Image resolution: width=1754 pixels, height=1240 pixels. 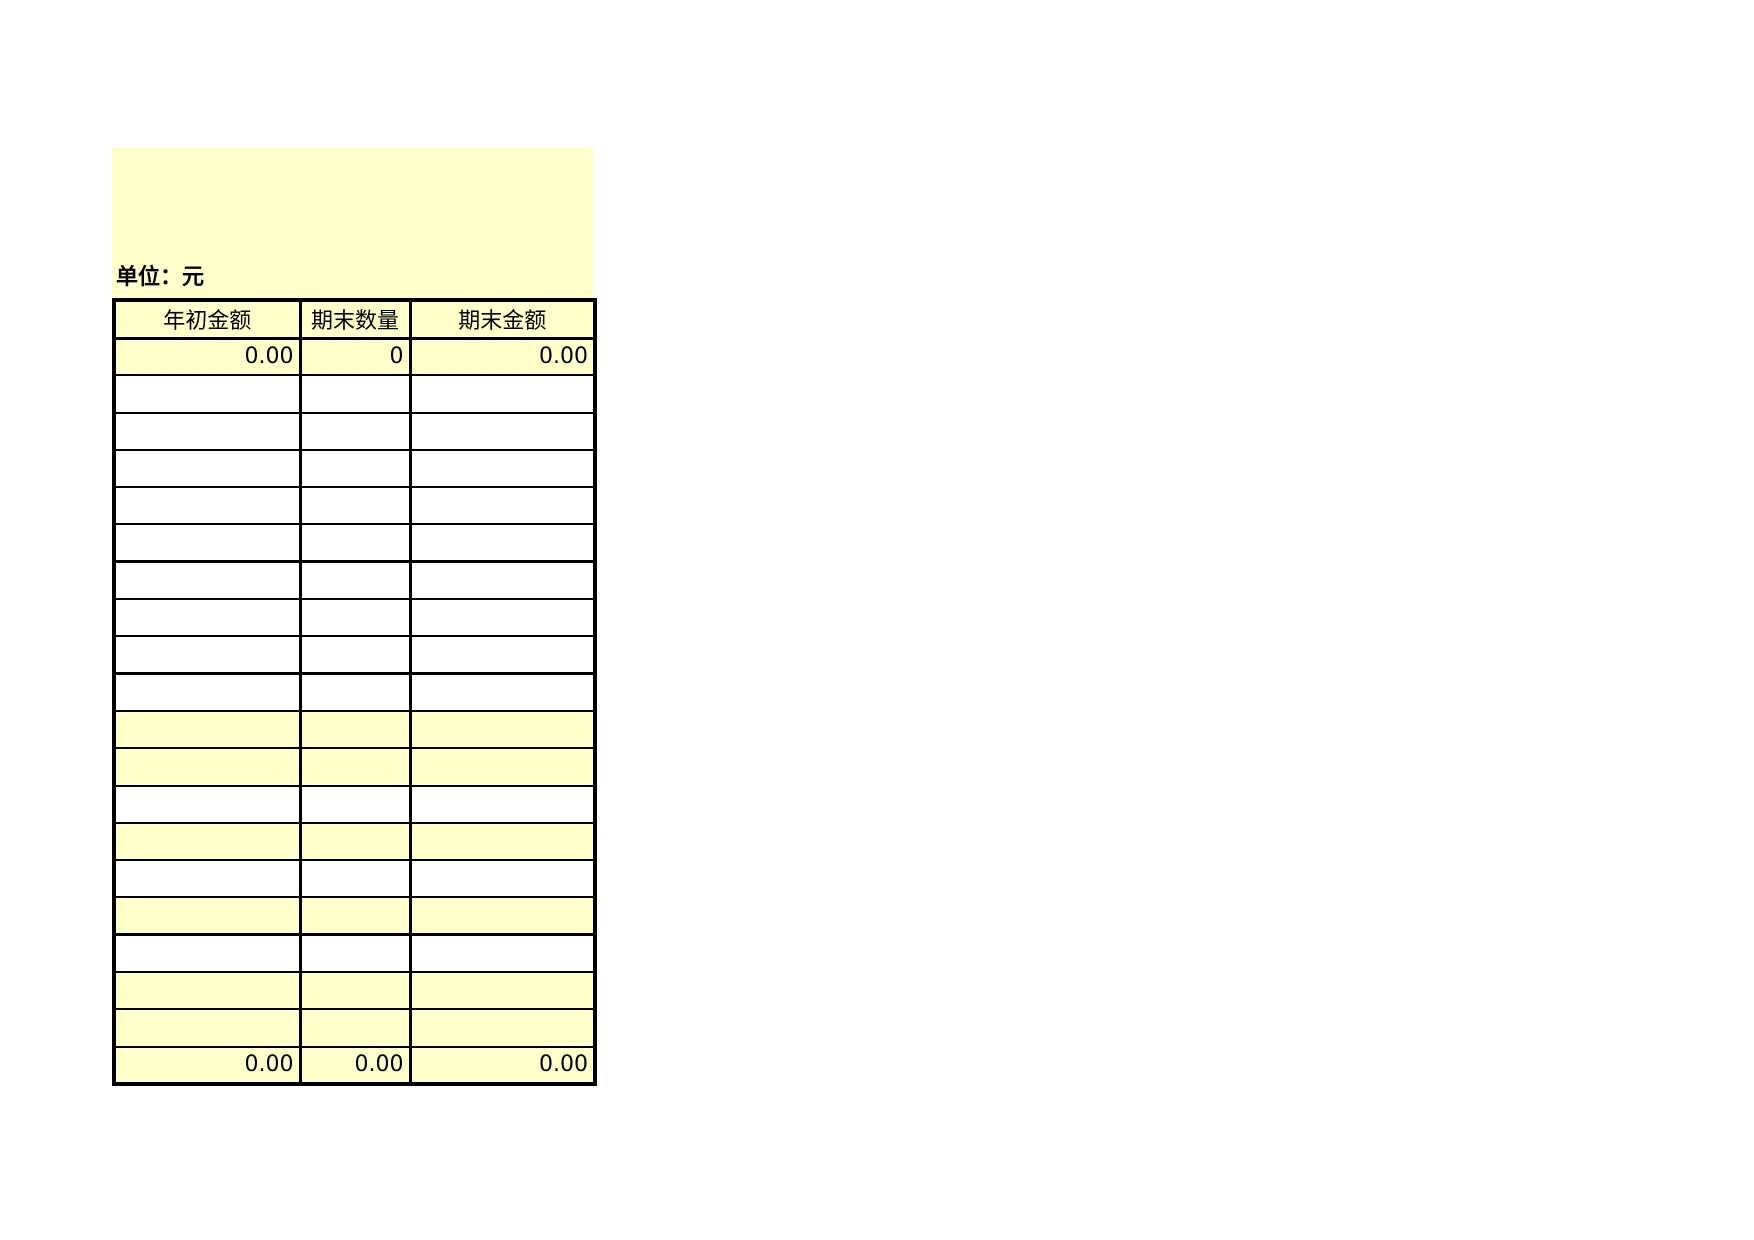 What do you see at coordinates (207, 319) in the screenshot?
I see `column-header-beginning-amount: 年初金额` at bounding box center [207, 319].